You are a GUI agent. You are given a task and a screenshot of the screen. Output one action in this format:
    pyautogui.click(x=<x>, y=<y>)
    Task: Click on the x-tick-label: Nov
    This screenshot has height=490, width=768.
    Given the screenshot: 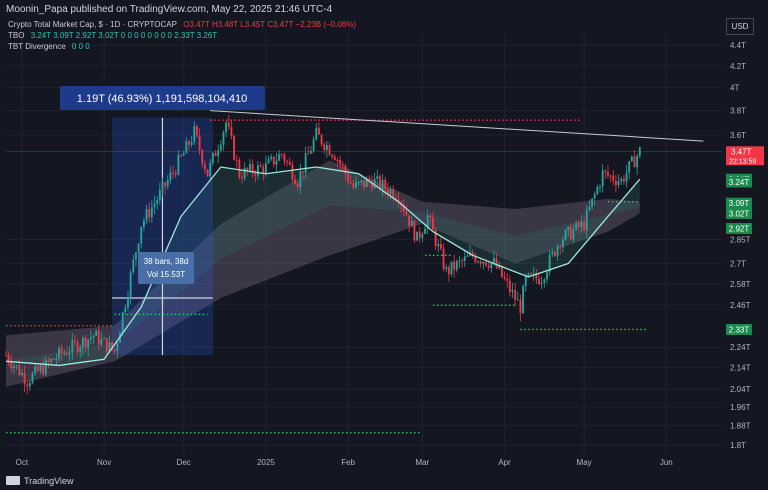 What is the action you would take?
    pyautogui.click(x=104, y=462)
    